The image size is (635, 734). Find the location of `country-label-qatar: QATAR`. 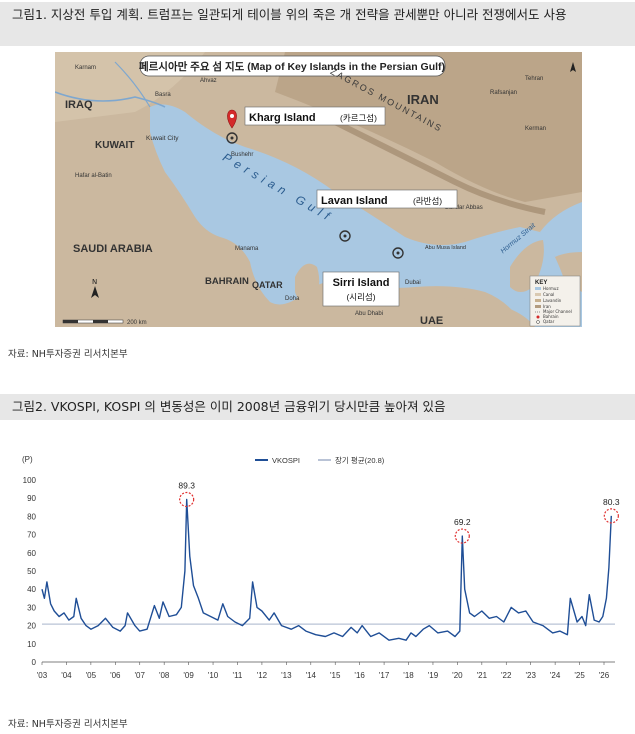

country-label-qatar: QATAR is located at coordinates (267, 285).